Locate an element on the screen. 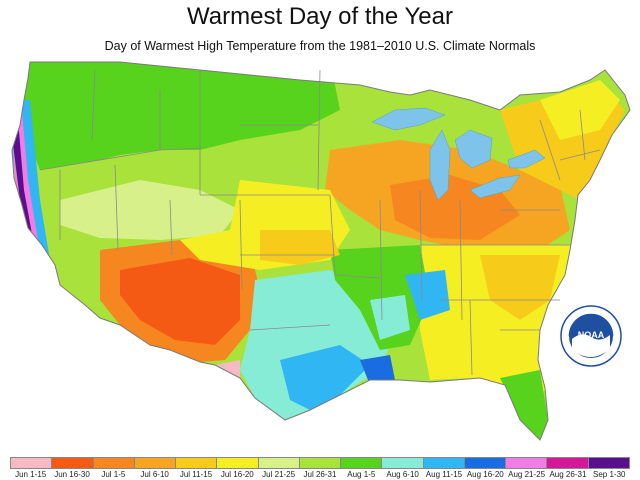 The image size is (640, 480). legend-label: Jul 16-20 is located at coordinates (237, 474).